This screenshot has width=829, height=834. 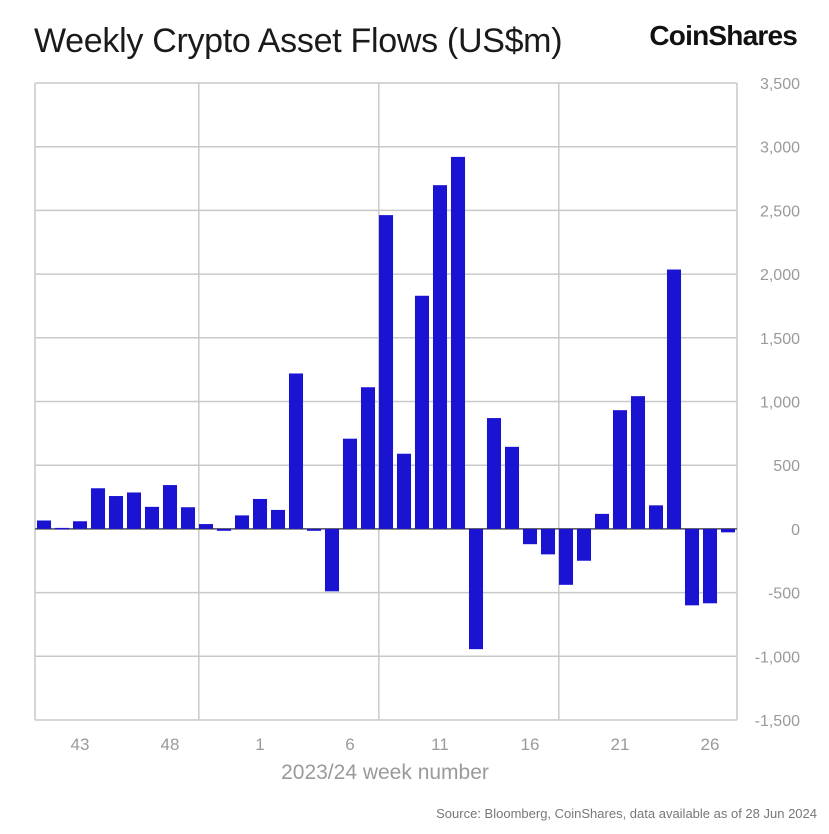 I want to click on x-tick-label: 26, so click(x=710, y=744).